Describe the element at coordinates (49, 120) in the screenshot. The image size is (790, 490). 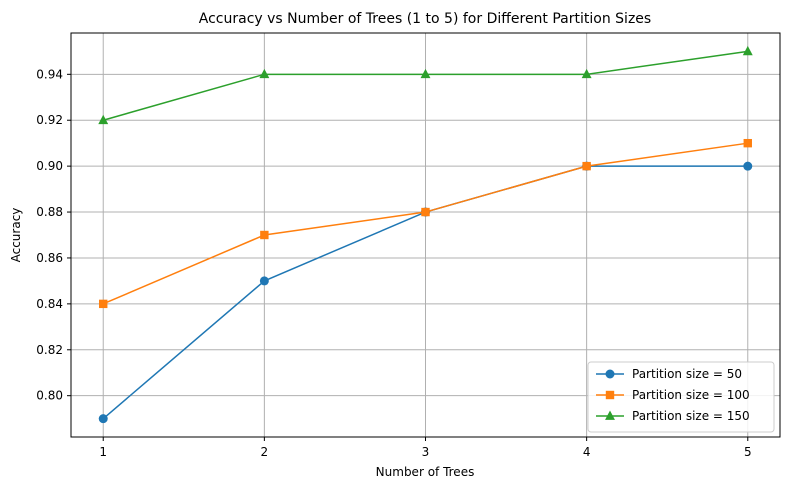
I see `y-tick-label: 0.92` at that location.